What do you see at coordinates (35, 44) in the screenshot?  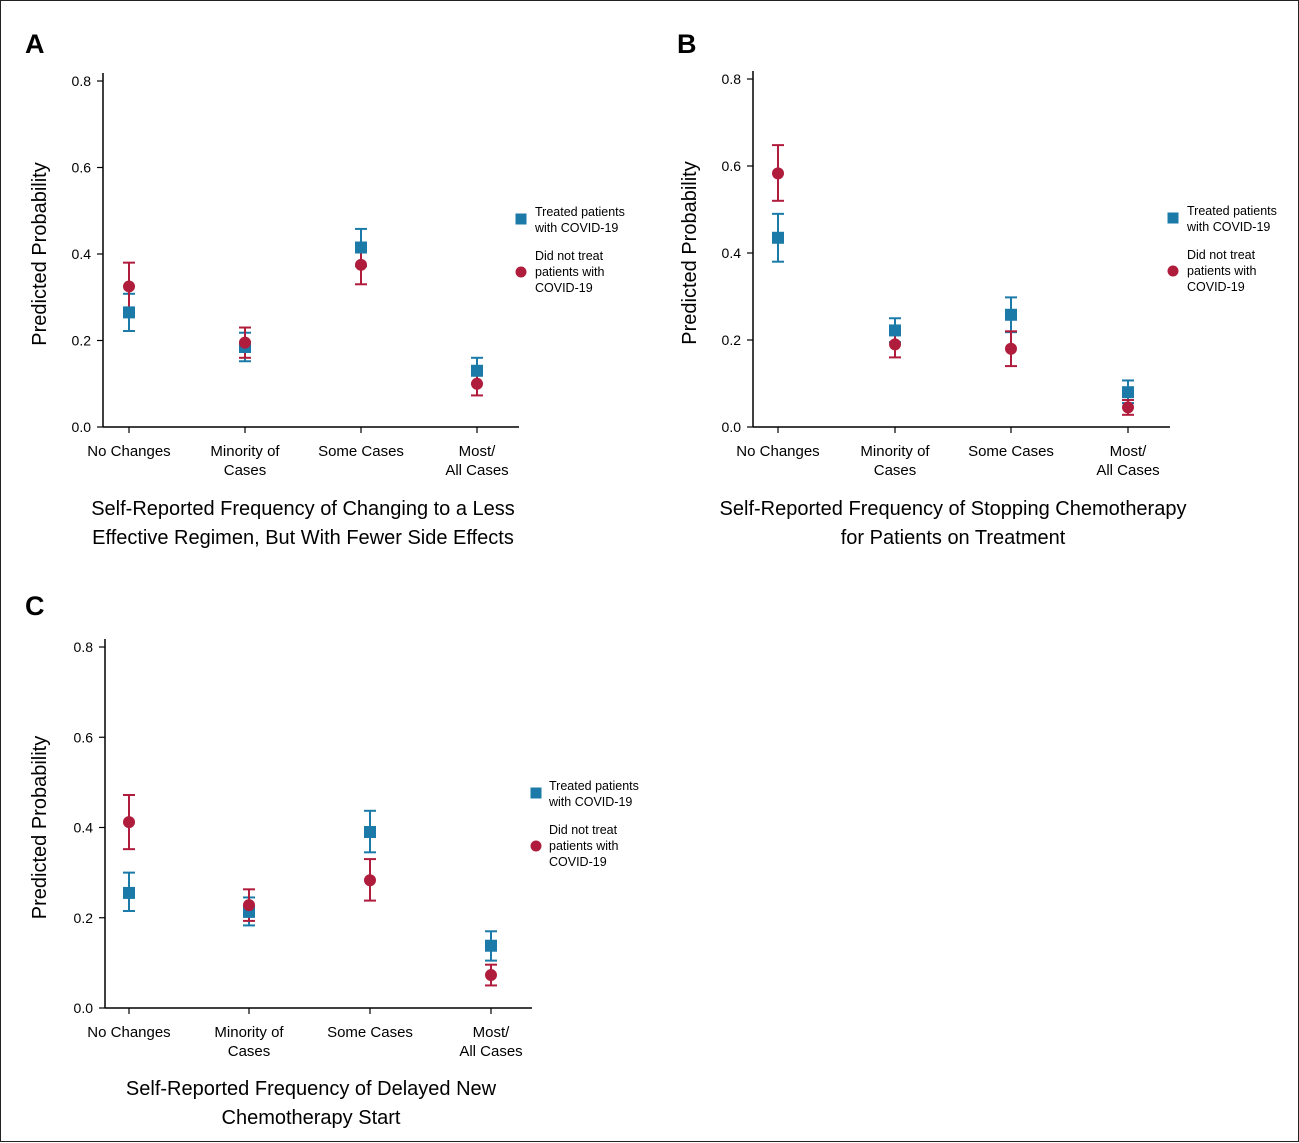 I see `panel-letter: A` at bounding box center [35, 44].